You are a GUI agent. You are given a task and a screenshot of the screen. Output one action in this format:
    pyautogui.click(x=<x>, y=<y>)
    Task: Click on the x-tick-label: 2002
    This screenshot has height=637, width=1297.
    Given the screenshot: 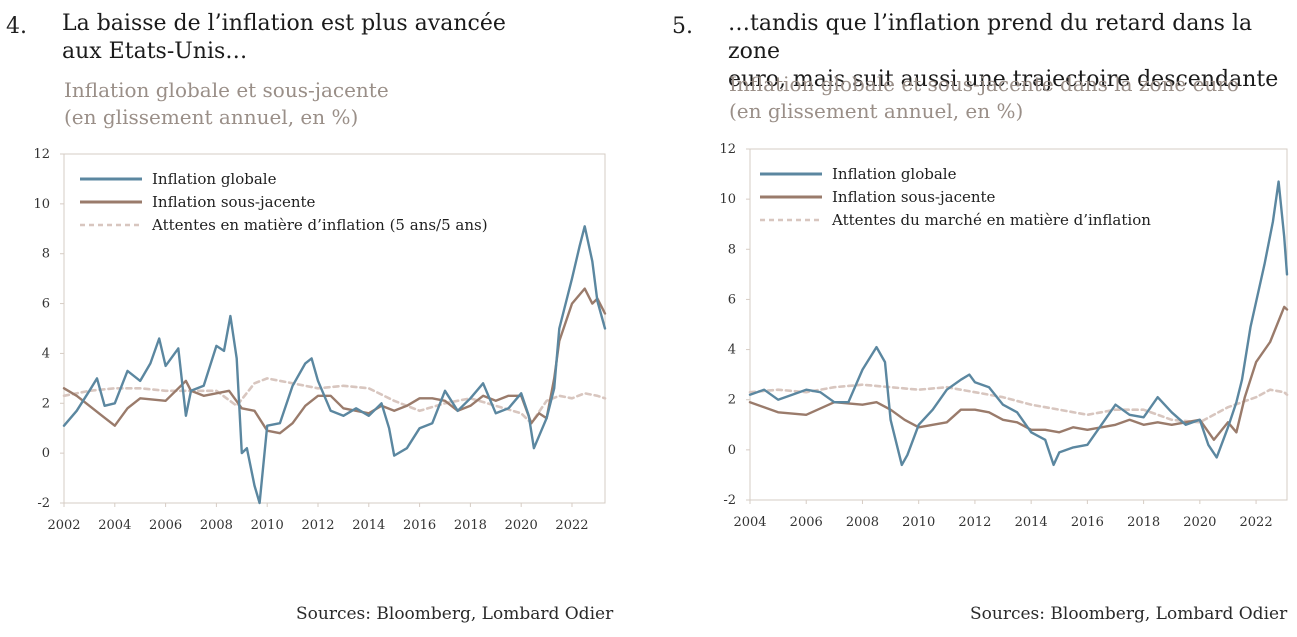 What is the action you would take?
    pyautogui.click(x=63, y=525)
    